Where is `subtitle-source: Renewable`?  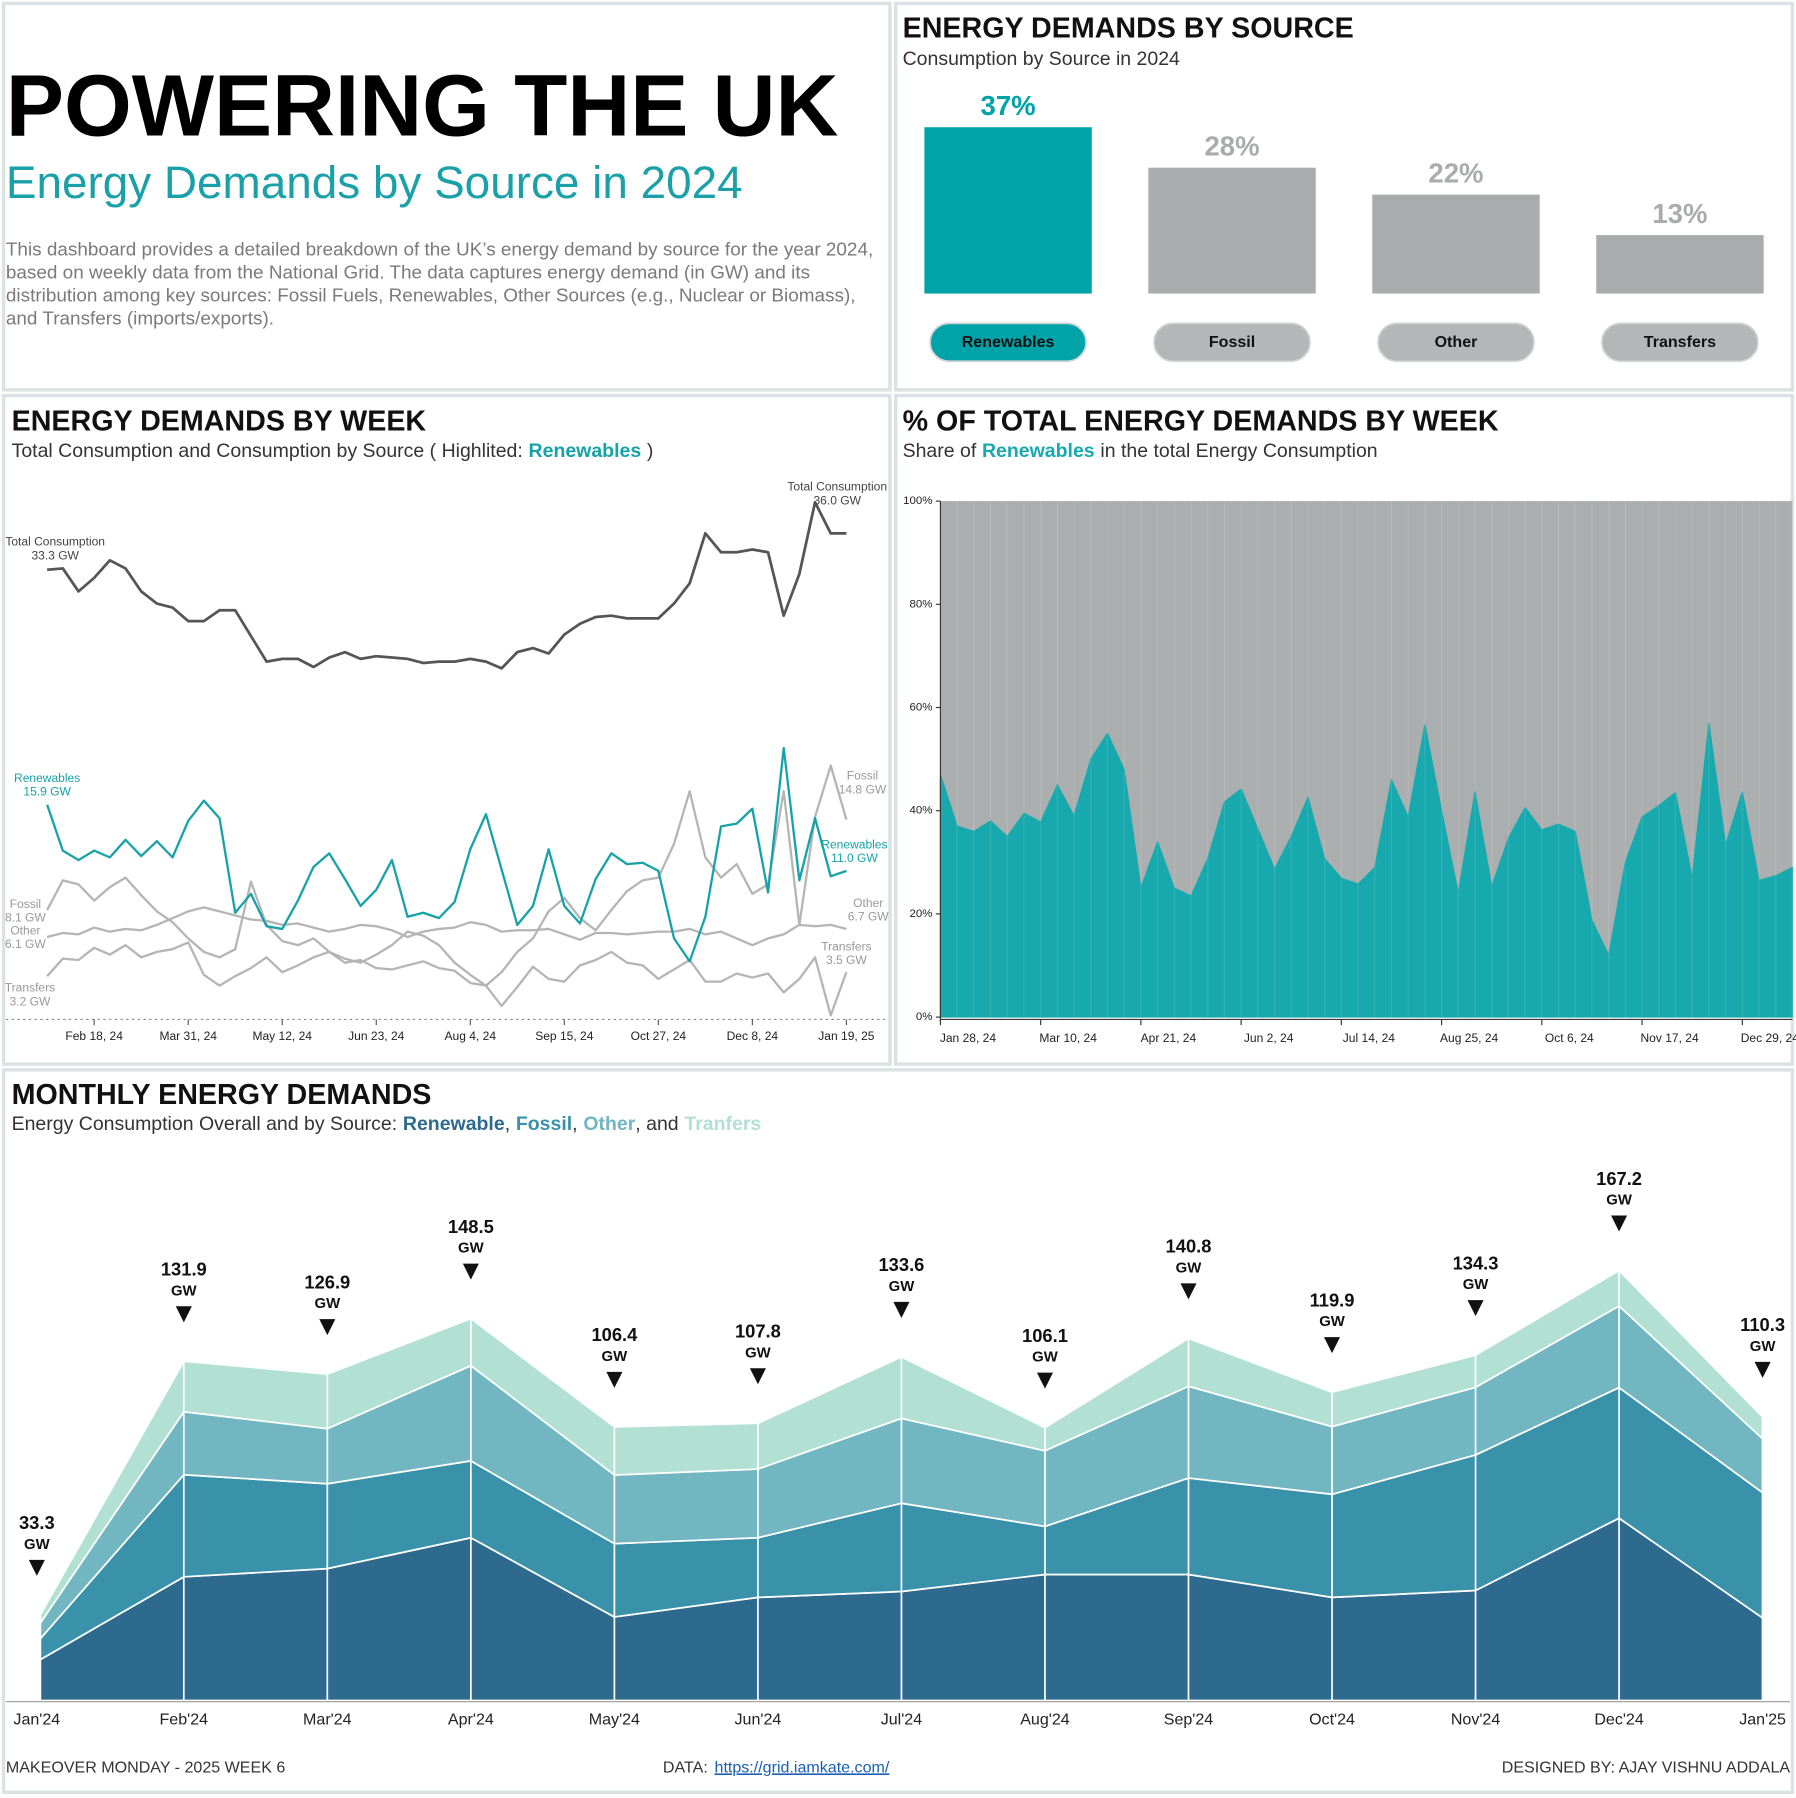
subtitle-source: Renewable is located at coordinates (454, 1124).